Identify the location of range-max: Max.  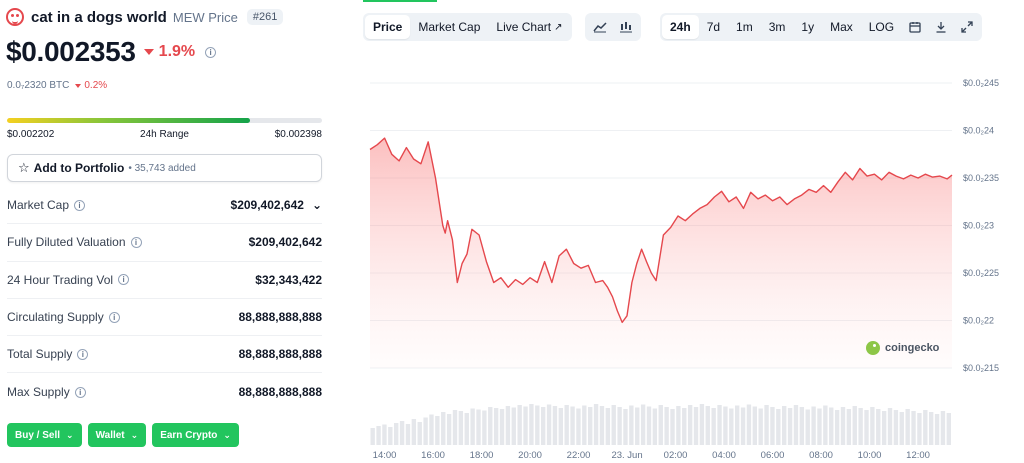
(841, 27).